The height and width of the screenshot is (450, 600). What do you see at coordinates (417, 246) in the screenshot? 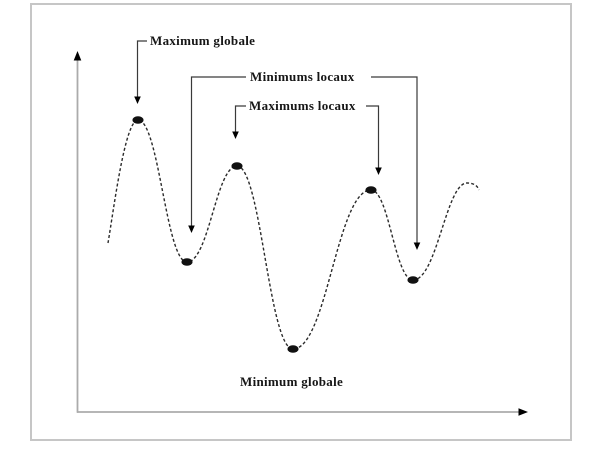
I see `arrow-down-local-min-right-icon` at bounding box center [417, 246].